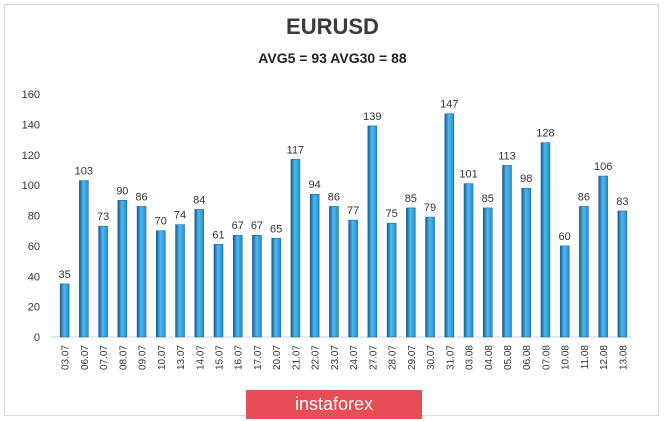  Describe the element at coordinates (545, 134) in the screenshot. I see `data-label: 128` at that location.